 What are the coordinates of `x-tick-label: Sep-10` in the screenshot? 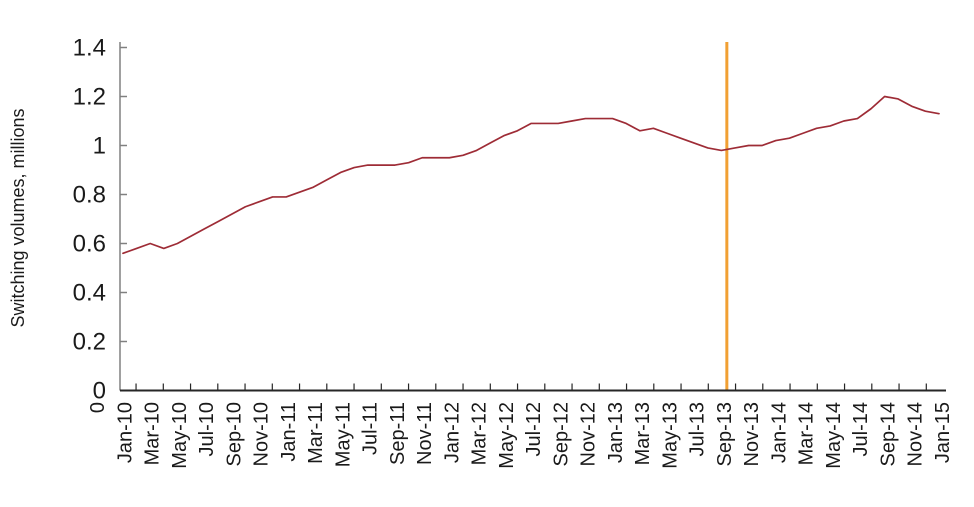 It's located at (234, 434).